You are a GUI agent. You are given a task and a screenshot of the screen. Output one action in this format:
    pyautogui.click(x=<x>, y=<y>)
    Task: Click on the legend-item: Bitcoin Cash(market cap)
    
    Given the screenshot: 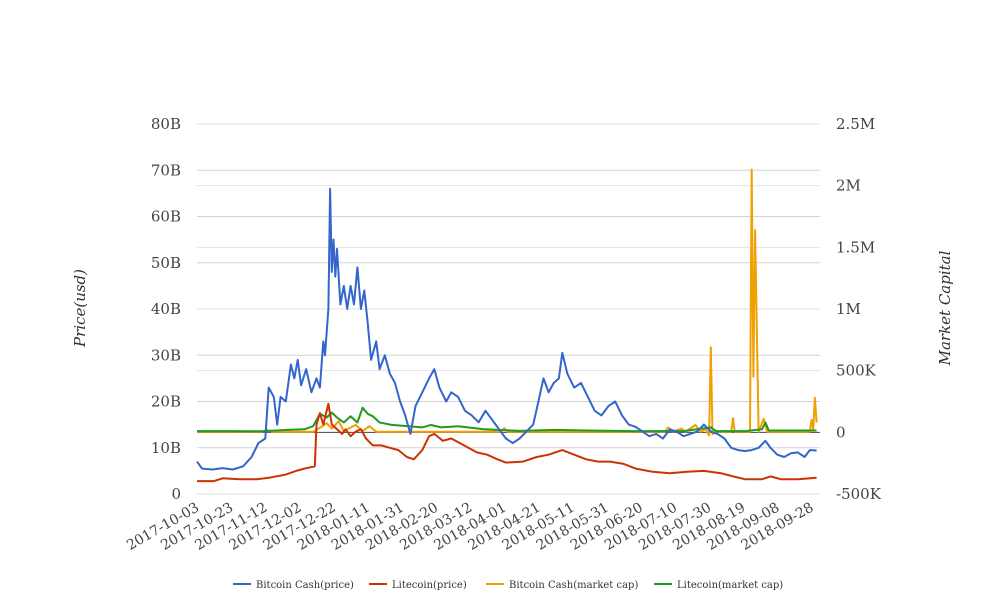 What is the action you would take?
    pyautogui.click(x=562, y=585)
    